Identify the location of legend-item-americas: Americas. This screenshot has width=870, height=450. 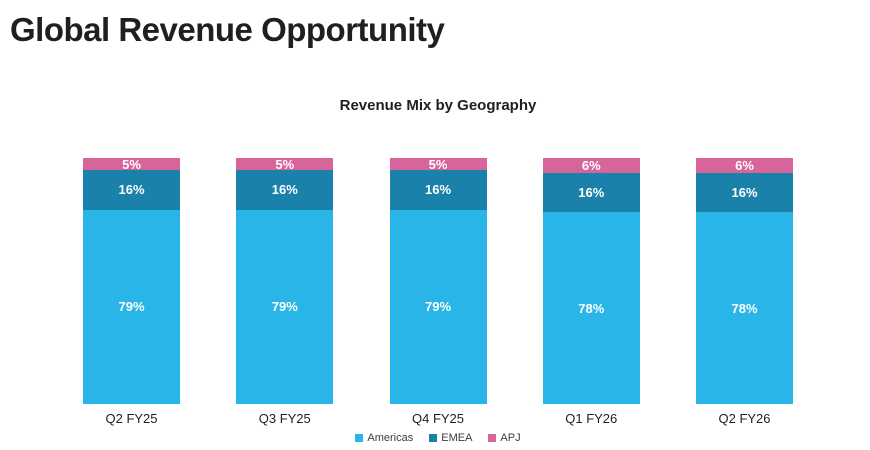
(384, 438).